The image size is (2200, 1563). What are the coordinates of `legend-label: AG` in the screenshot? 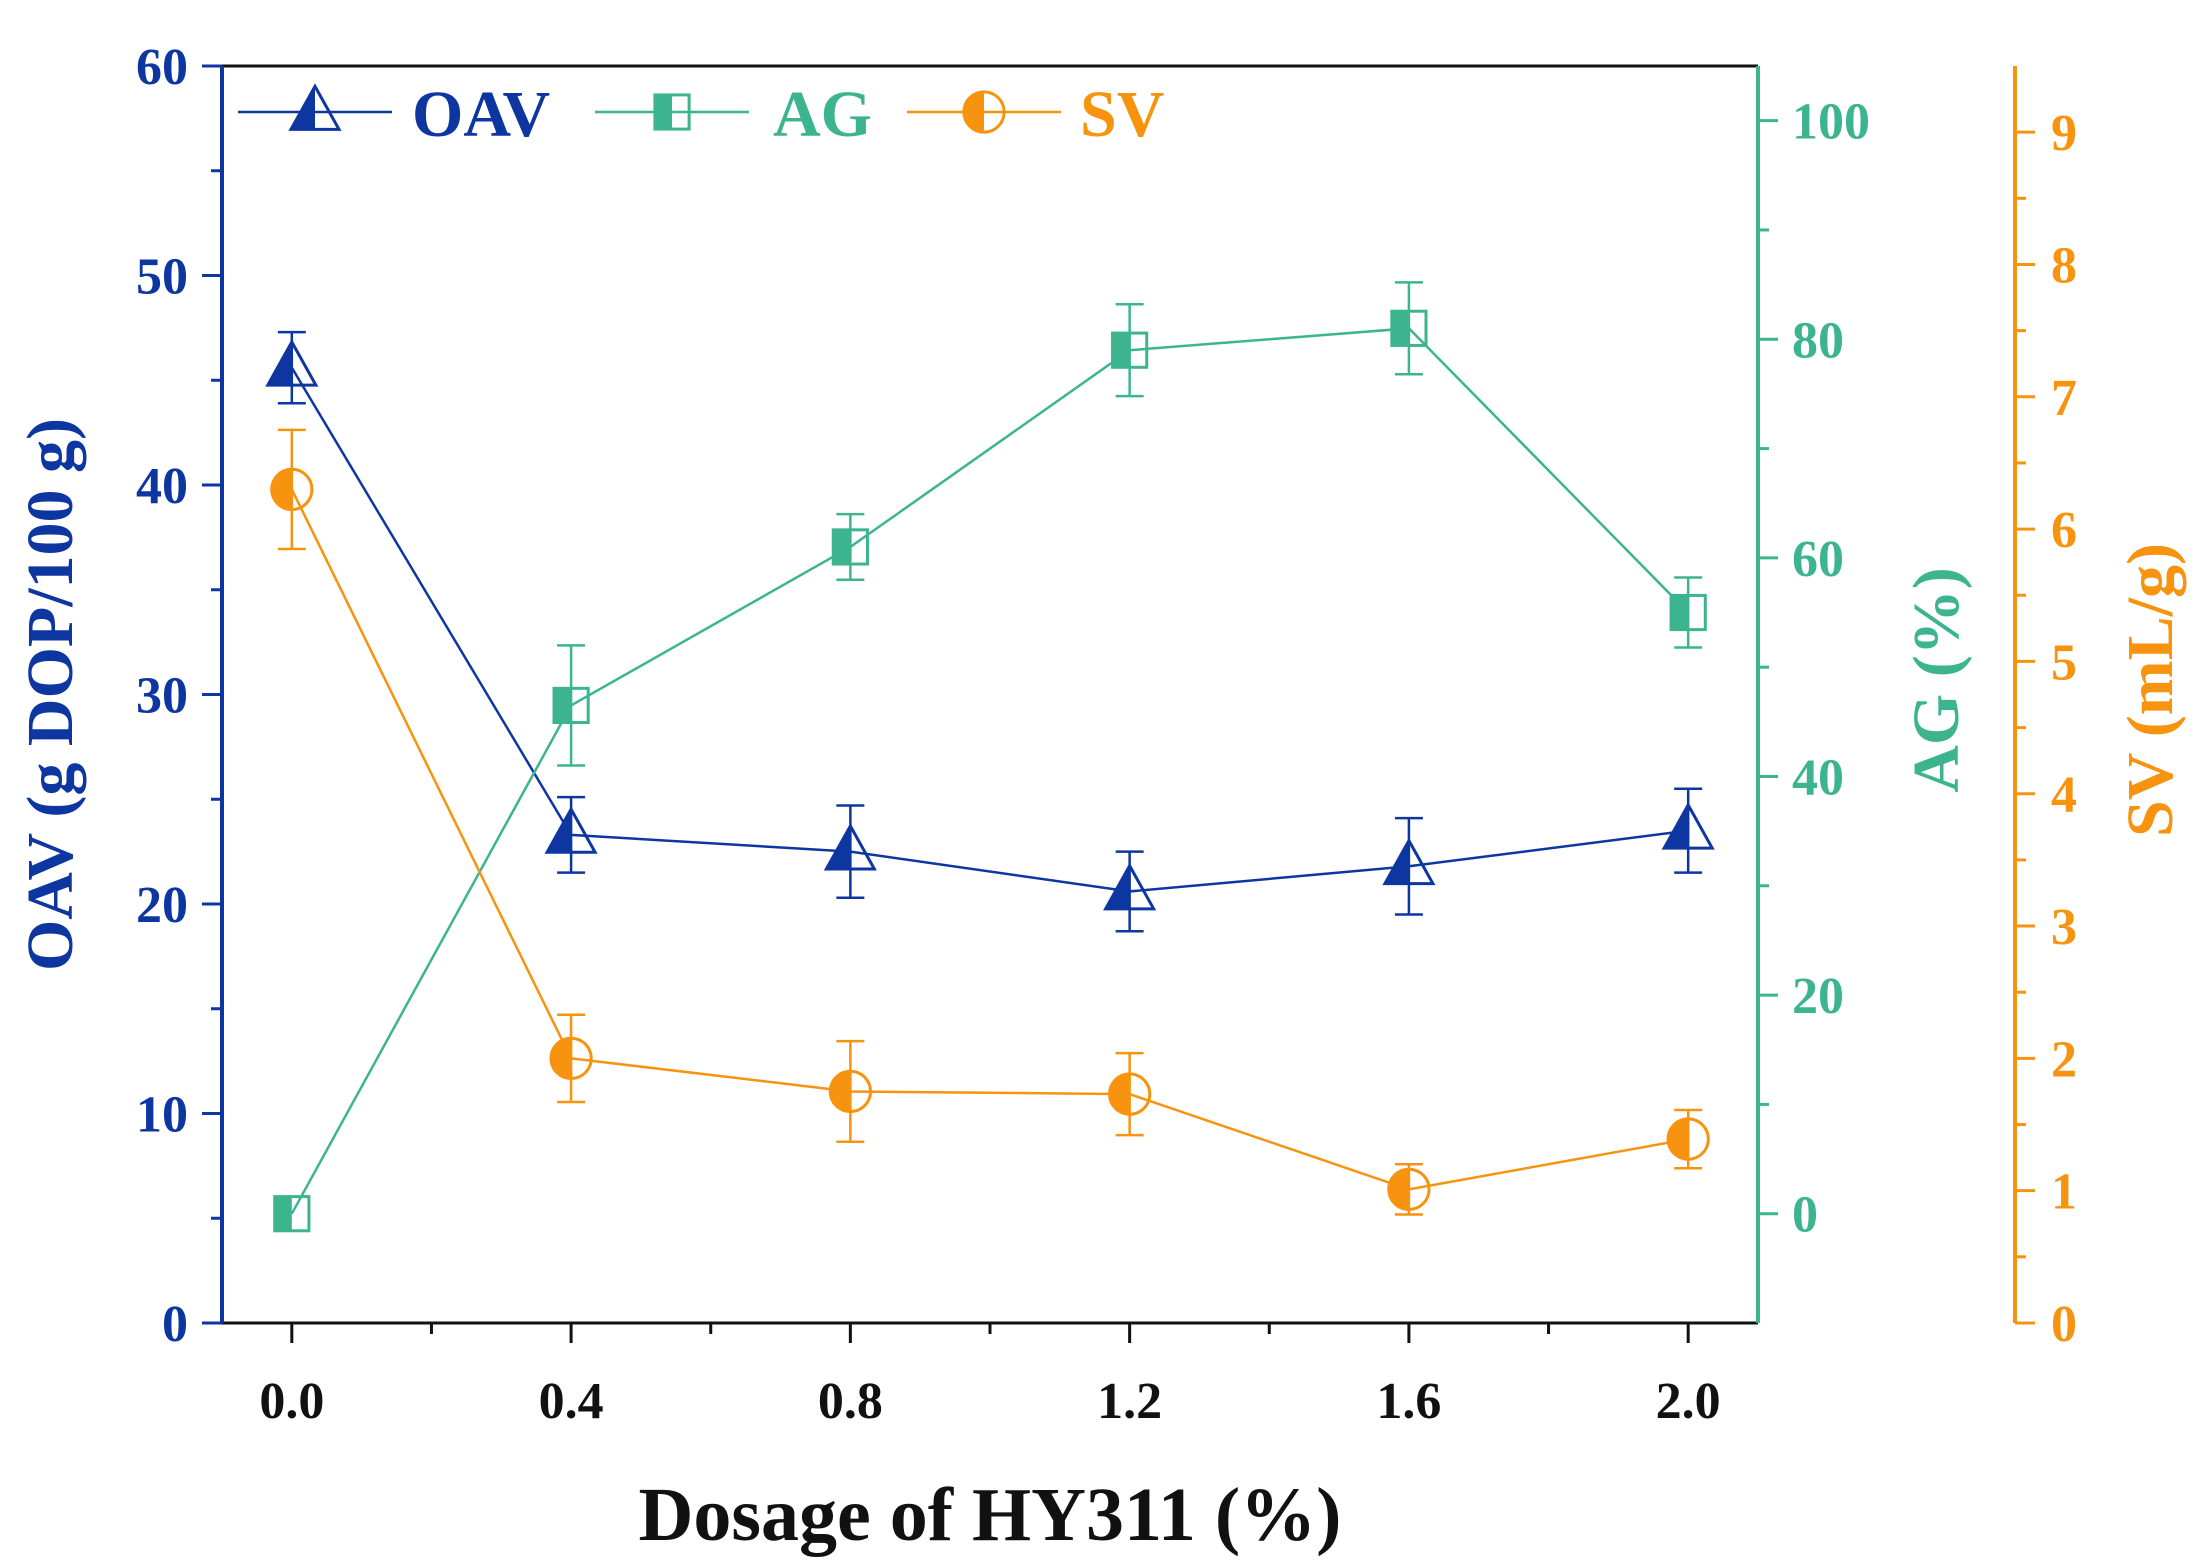 It's located at (822, 114).